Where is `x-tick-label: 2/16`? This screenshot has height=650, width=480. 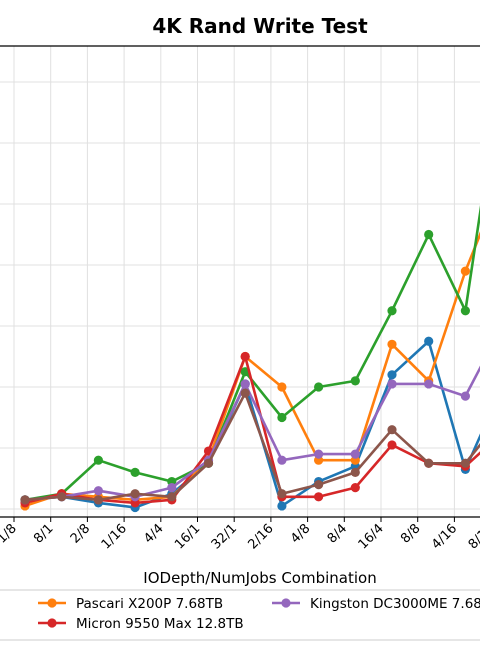
x-tick-label: 2/16 is located at coordinates (260, 536).